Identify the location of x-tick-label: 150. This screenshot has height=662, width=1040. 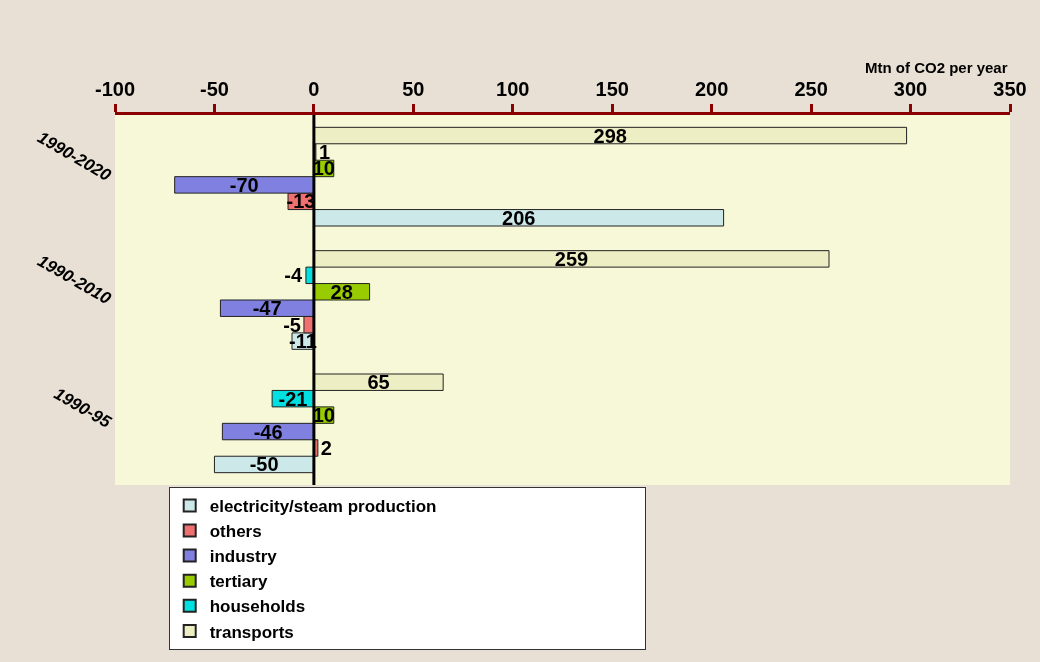
(612, 89).